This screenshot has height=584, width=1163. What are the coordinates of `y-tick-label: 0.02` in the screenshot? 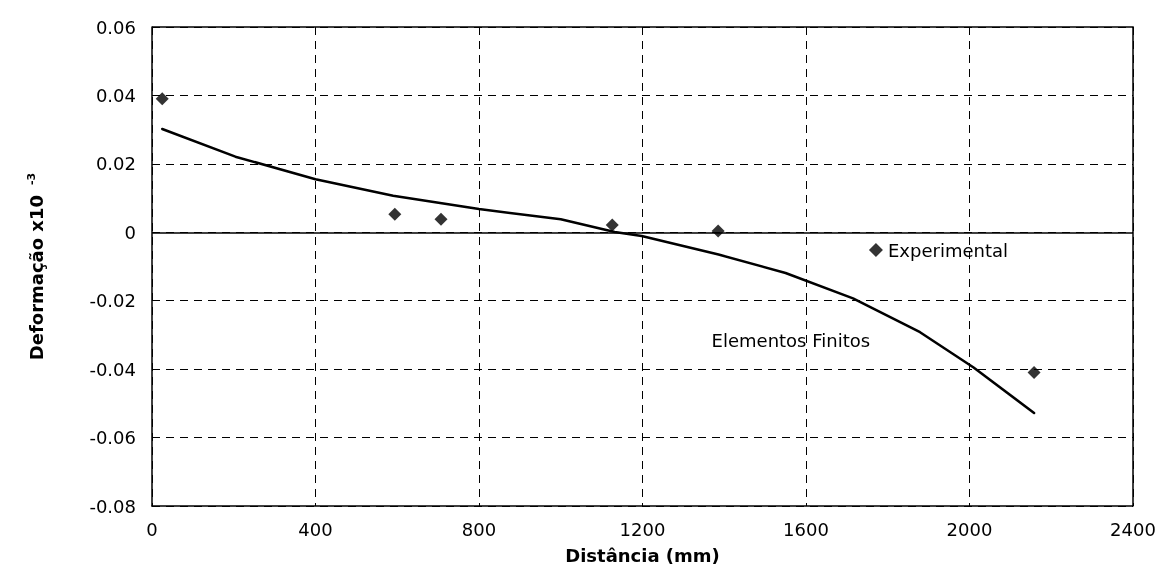 It's located at (115, 164).